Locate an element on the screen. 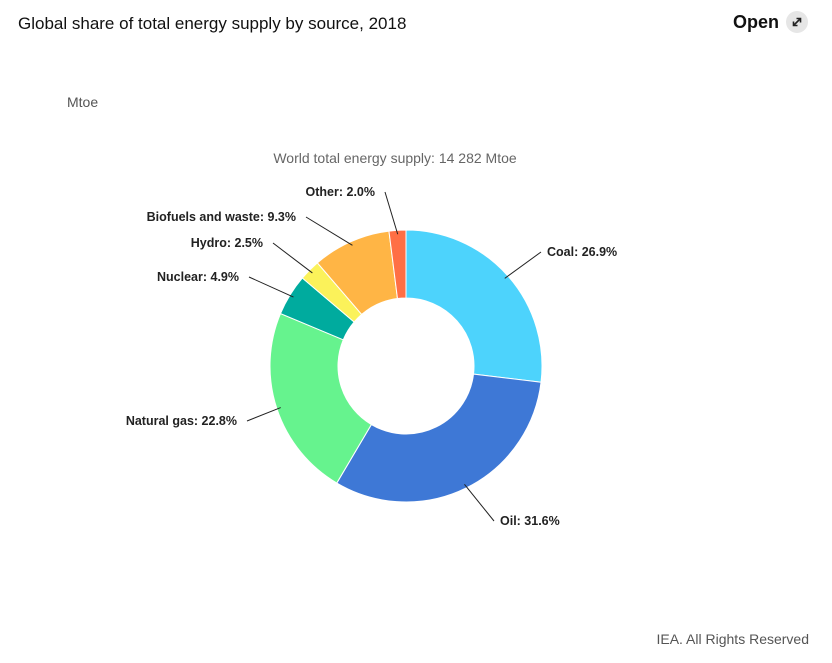 The height and width of the screenshot is (663, 832). leader-line-natural-gas is located at coordinates (263, 414).